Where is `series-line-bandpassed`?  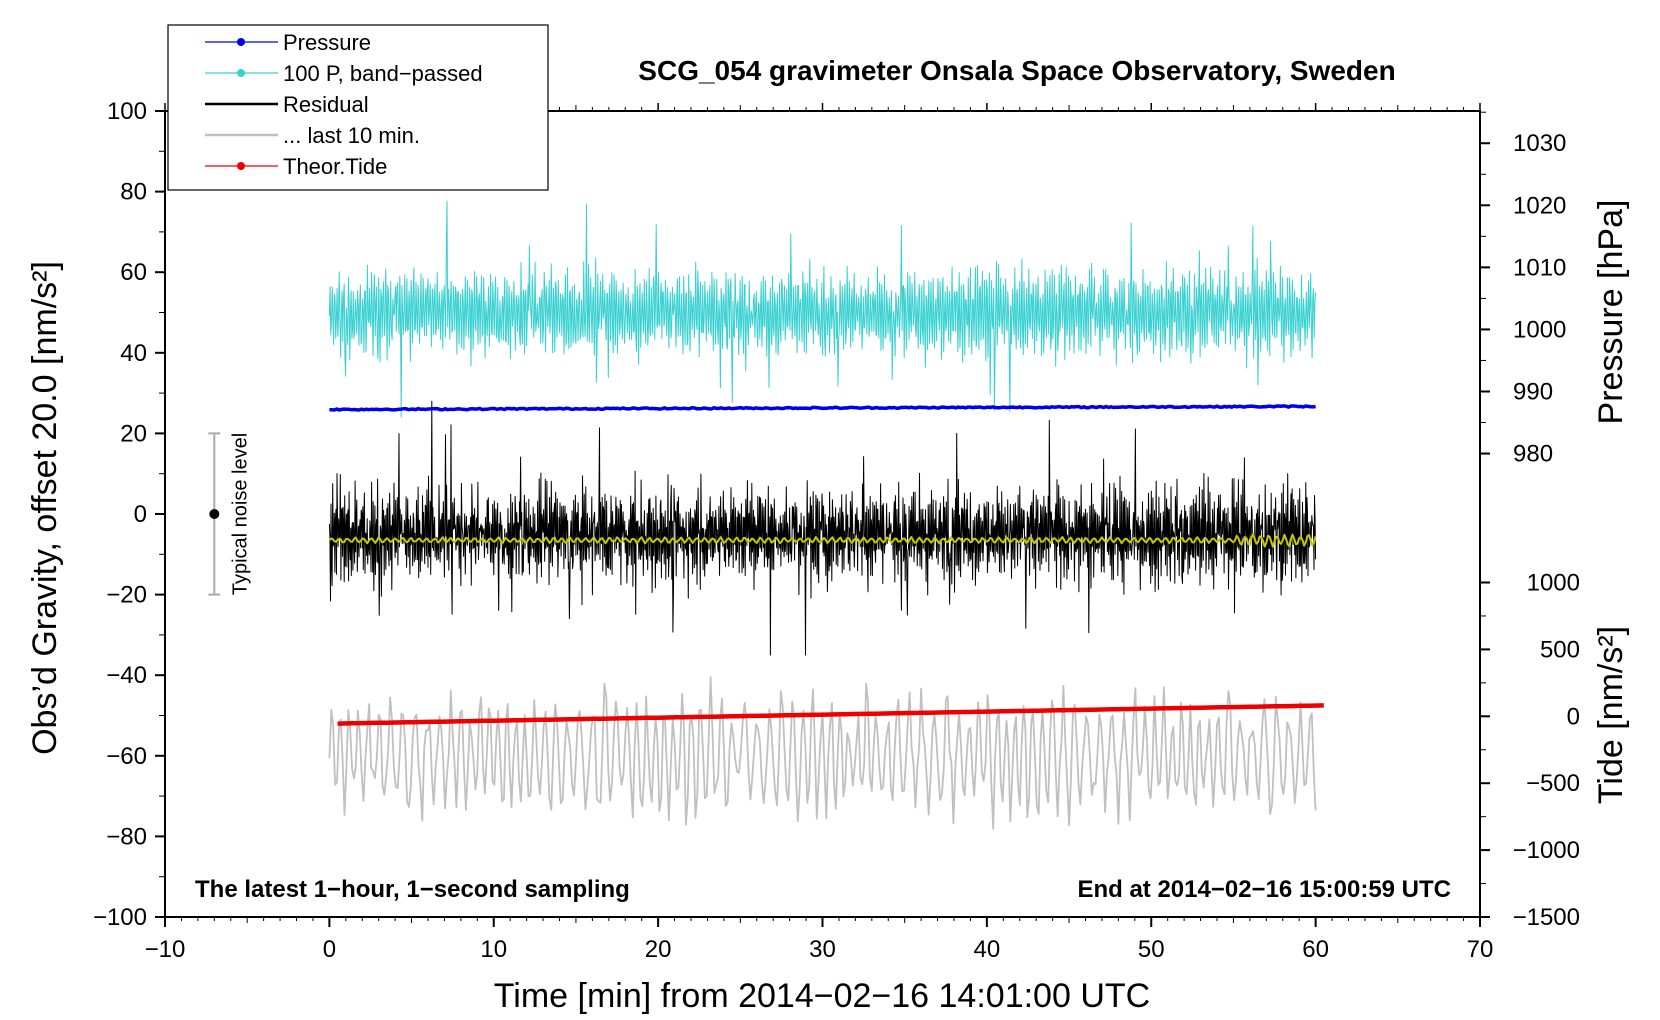
series-line-bandpassed is located at coordinates (822, 309).